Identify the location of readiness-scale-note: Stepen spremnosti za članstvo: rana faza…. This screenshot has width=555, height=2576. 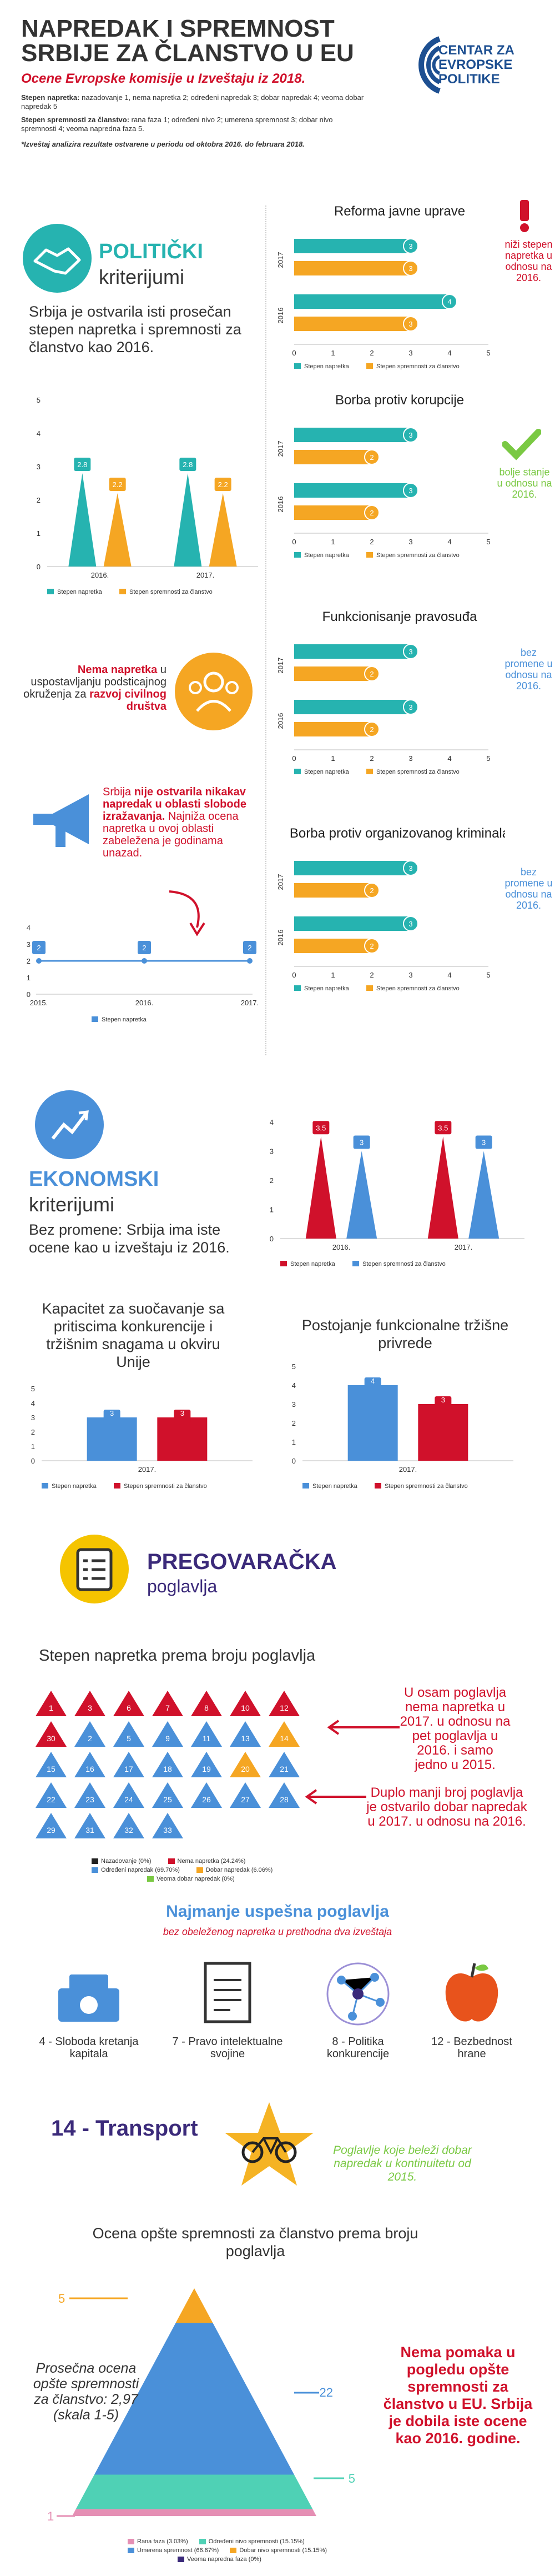
(177, 125).